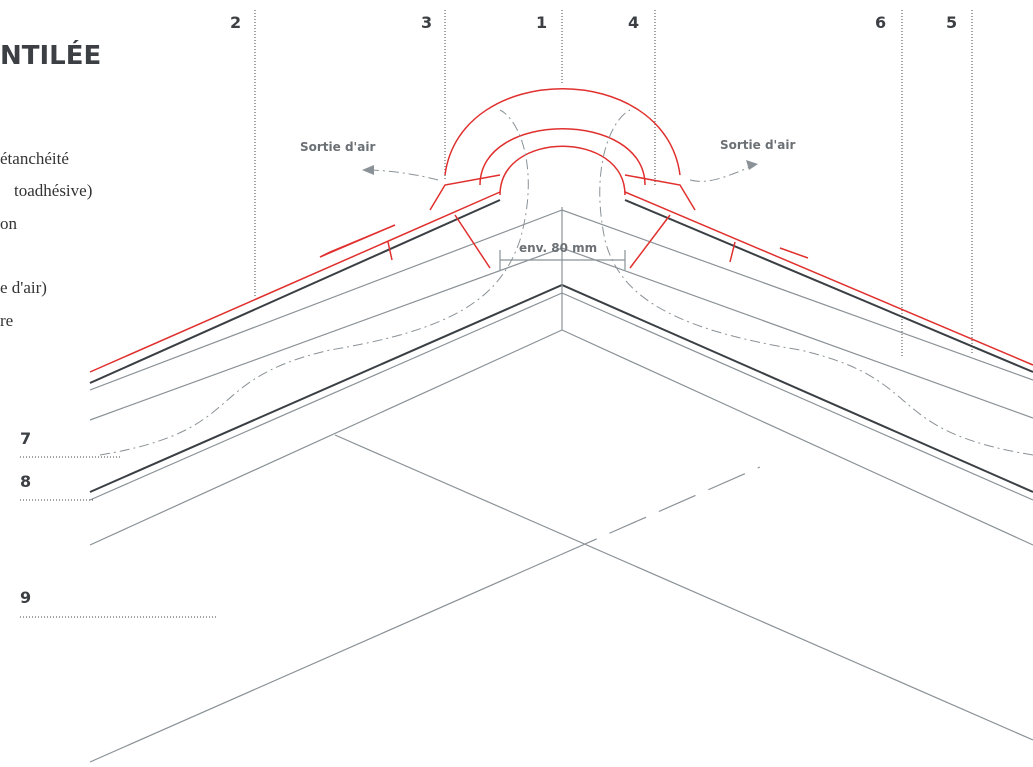 The height and width of the screenshot is (767, 1033). I want to click on label: 1, so click(541, 22).